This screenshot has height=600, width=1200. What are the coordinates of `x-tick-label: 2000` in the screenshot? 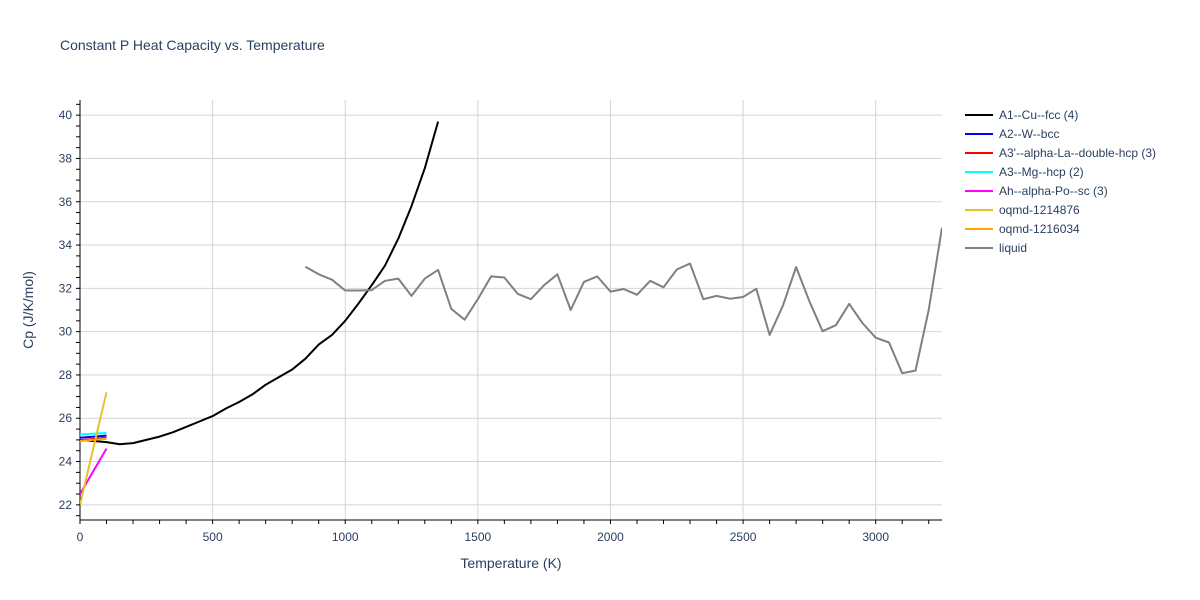 It's located at (610, 537).